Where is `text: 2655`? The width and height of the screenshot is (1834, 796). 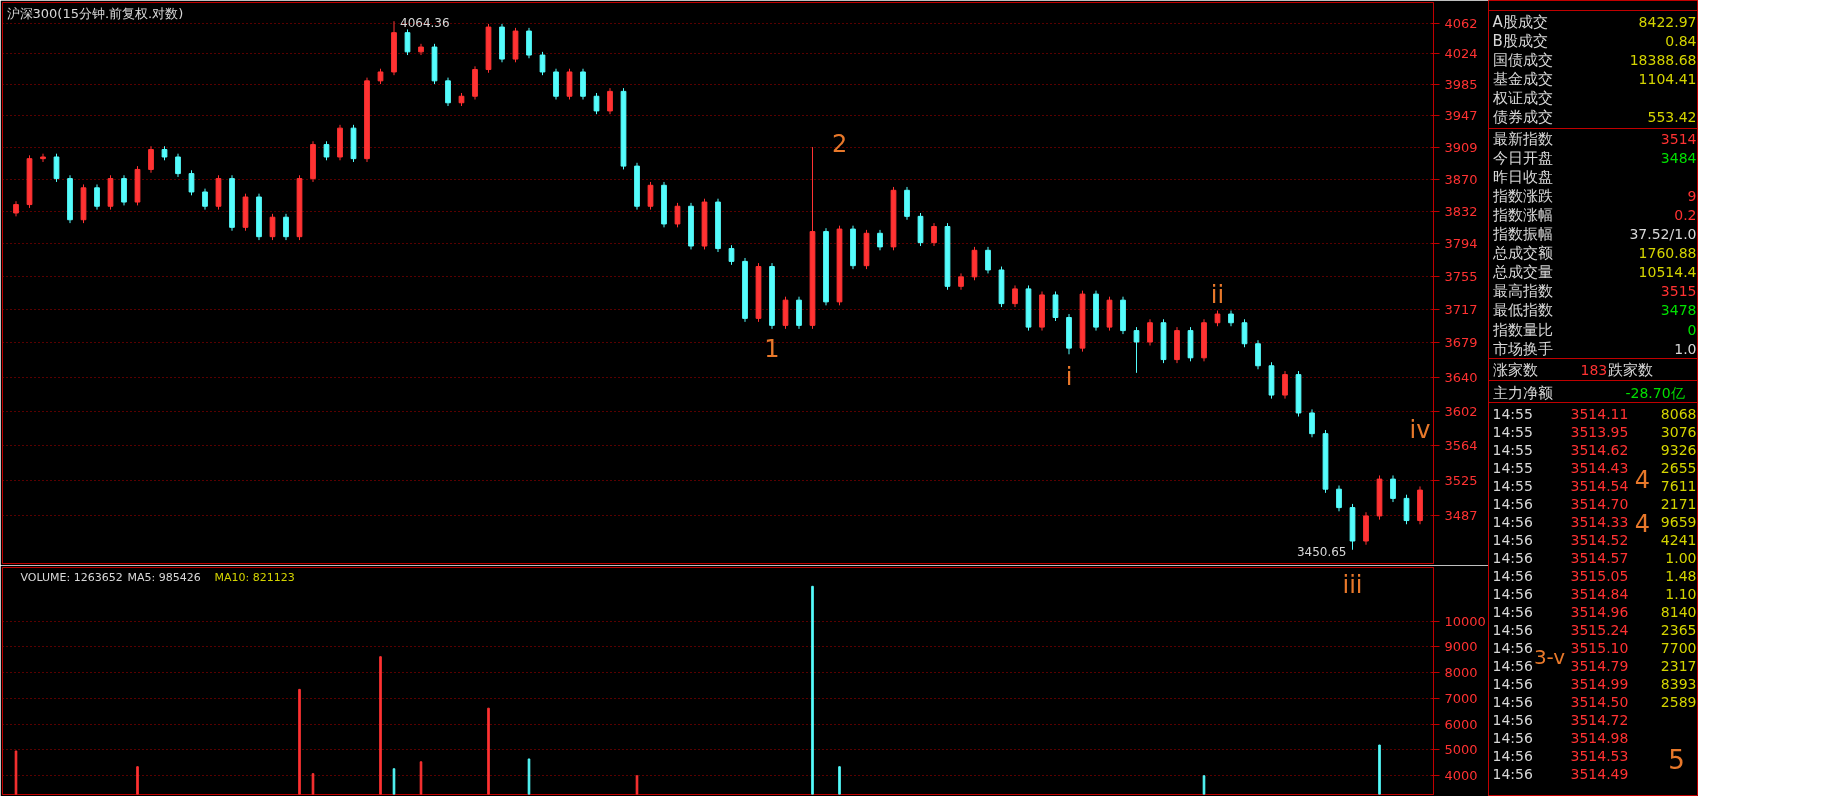
text: 2655 is located at coordinates (1678, 467).